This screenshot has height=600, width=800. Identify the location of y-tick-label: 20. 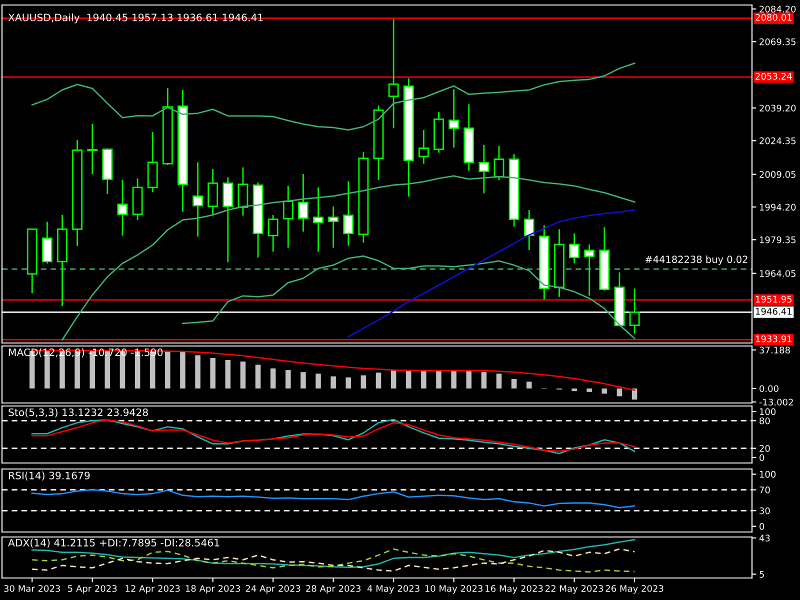
(765, 448).